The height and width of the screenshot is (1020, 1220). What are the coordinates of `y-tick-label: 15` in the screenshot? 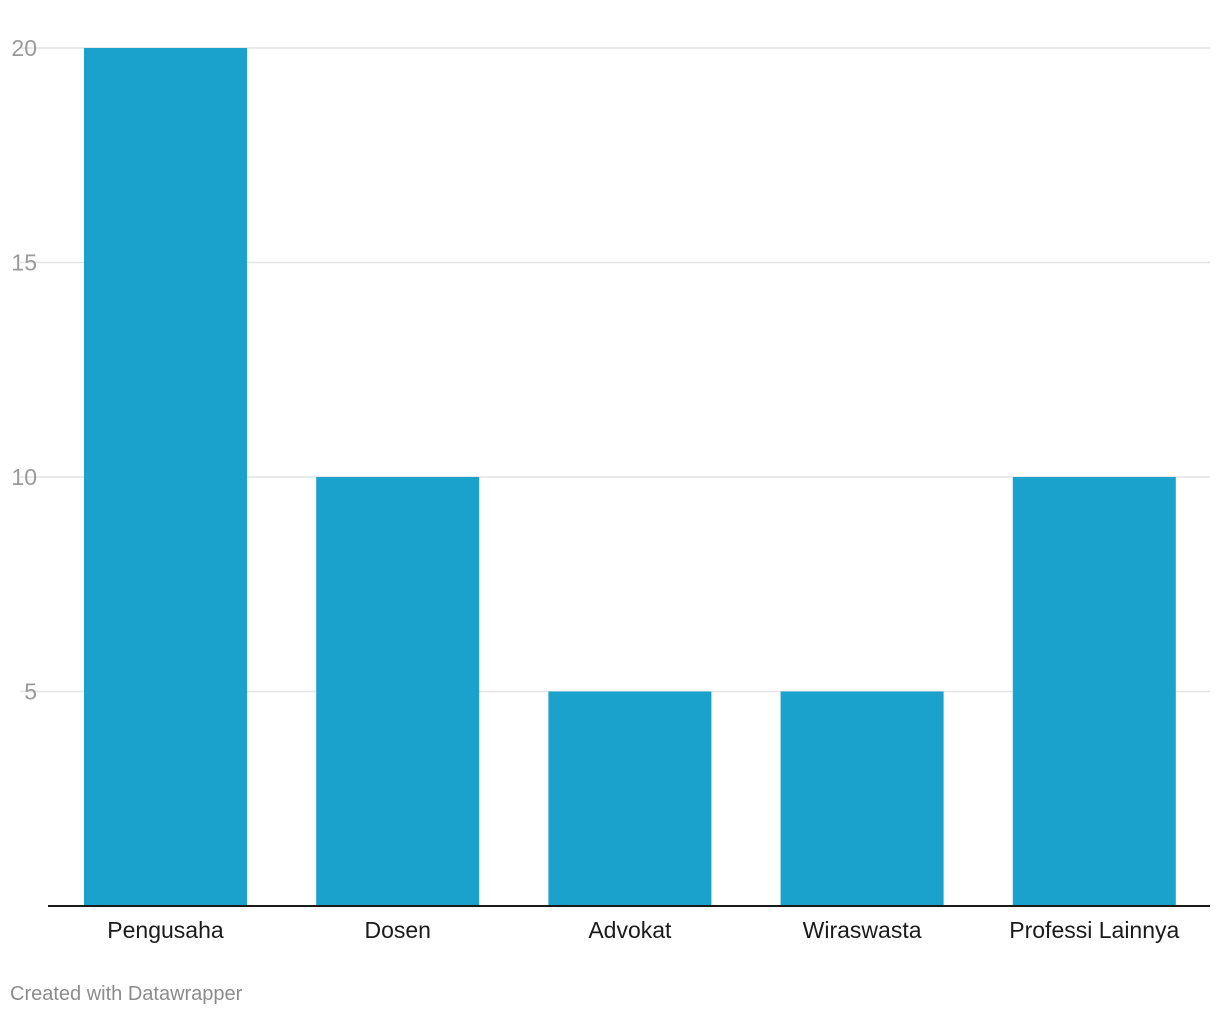 It's located at (24, 263).